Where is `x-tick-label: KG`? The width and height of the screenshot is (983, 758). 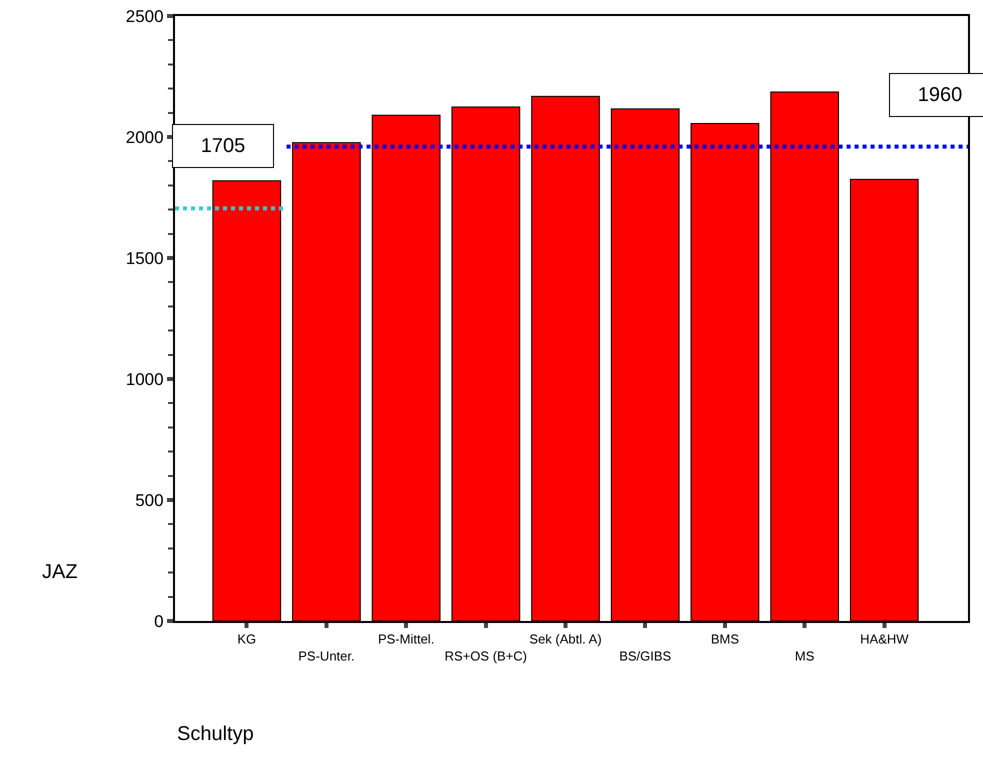 x-tick-label: KG is located at coordinates (246, 639).